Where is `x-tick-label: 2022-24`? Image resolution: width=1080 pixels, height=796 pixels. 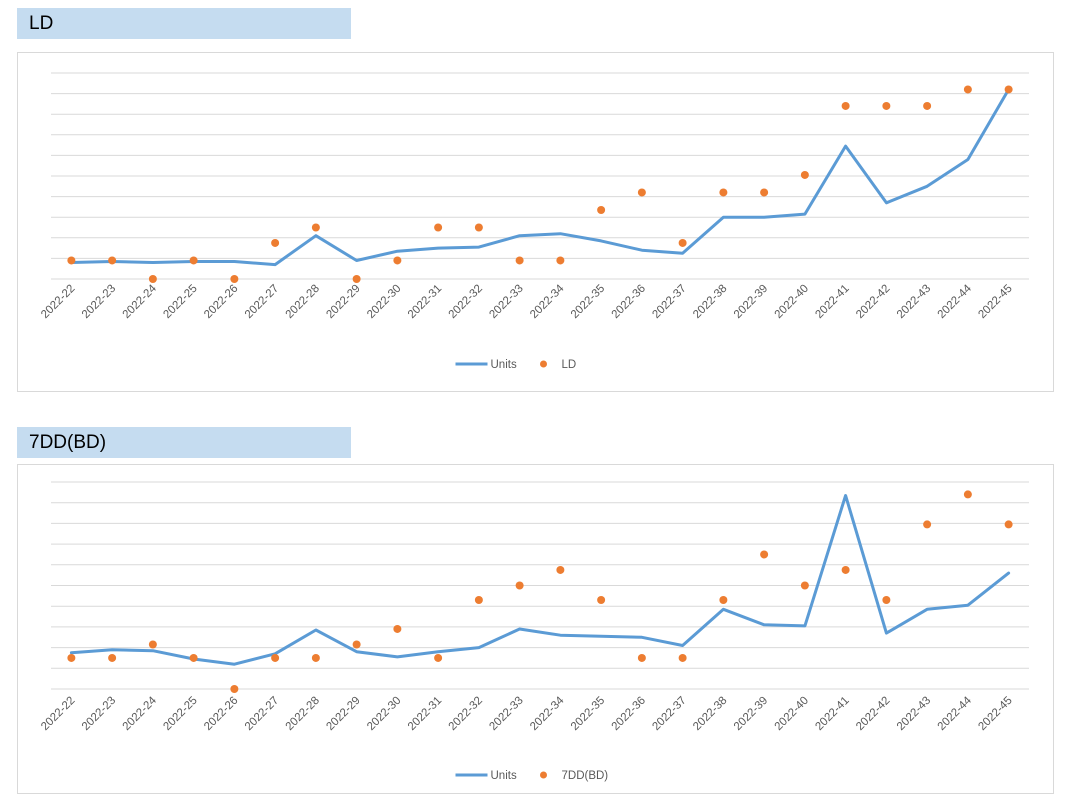
x-tick-label: 2022-24 is located at coordinates (140, 301).